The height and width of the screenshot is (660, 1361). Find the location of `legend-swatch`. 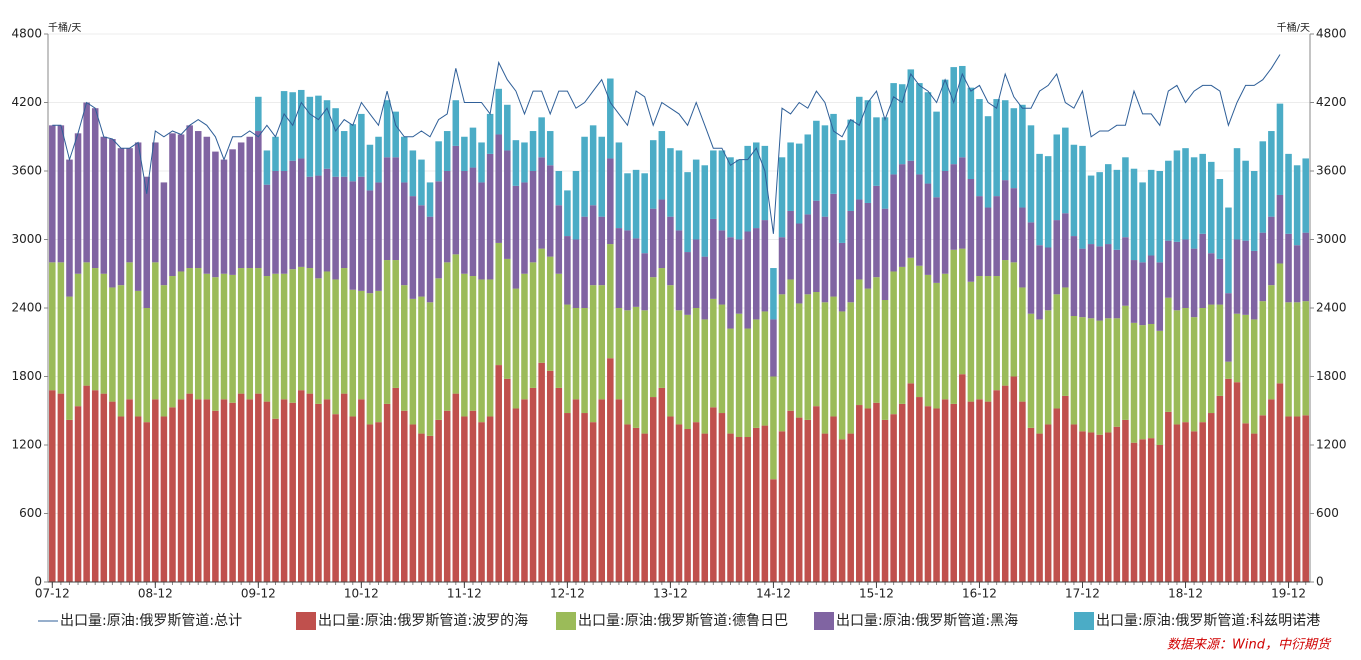

legend-swatch is located at coordinates (306, 621).